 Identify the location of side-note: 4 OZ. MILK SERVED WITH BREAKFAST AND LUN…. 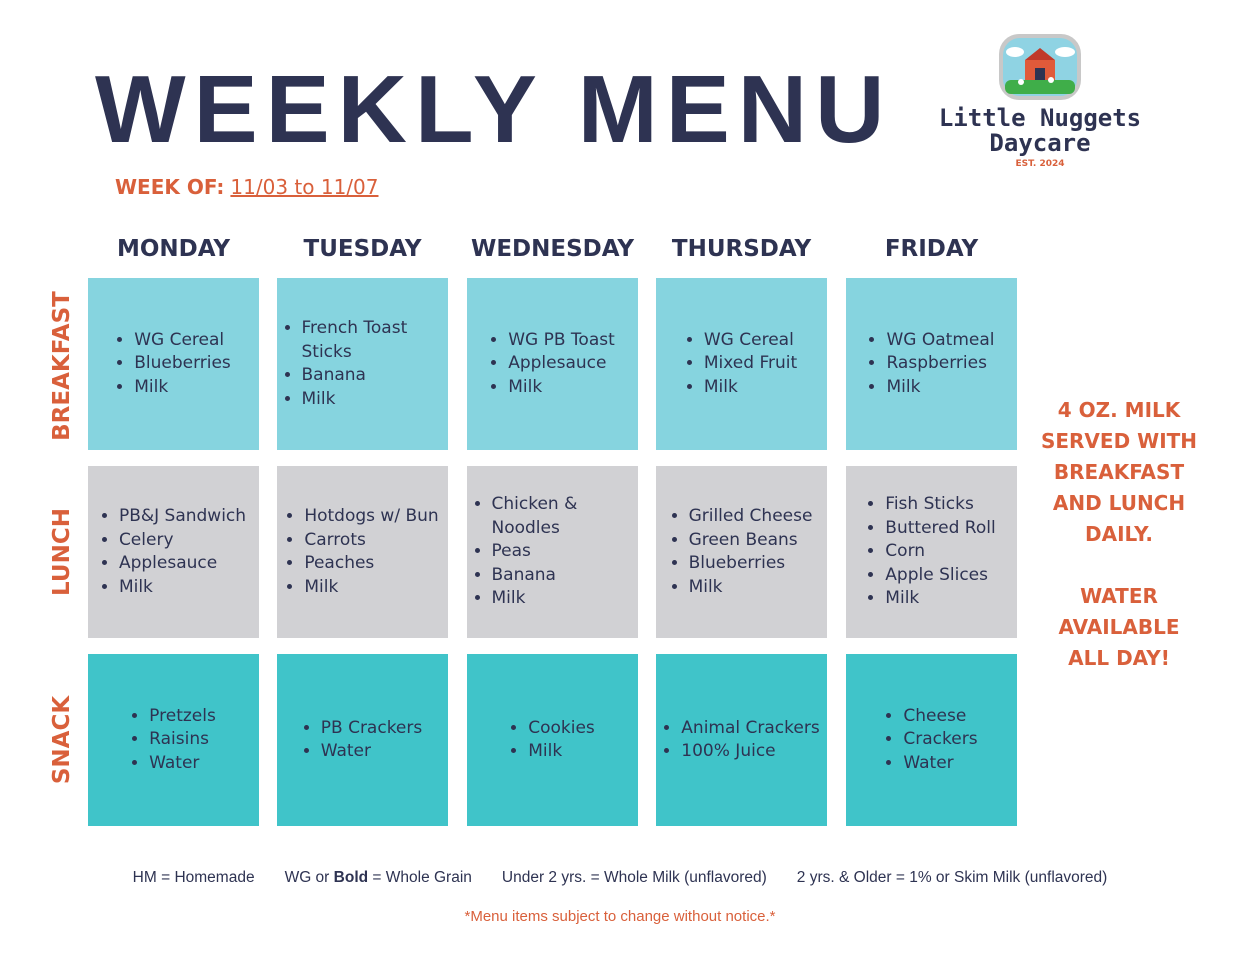
(1119, 534).